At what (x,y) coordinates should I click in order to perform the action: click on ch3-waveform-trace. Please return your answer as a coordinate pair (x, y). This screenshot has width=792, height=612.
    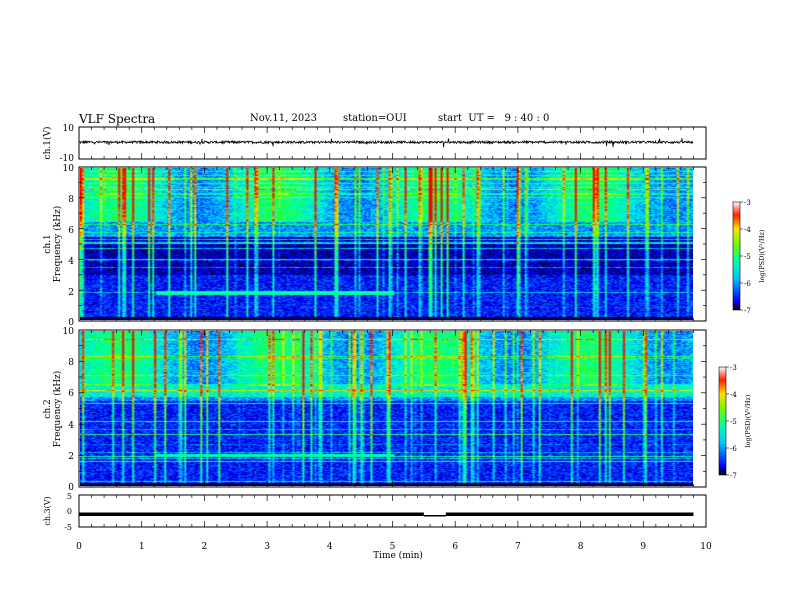
    Looking at the image, I should click on (386, 514).